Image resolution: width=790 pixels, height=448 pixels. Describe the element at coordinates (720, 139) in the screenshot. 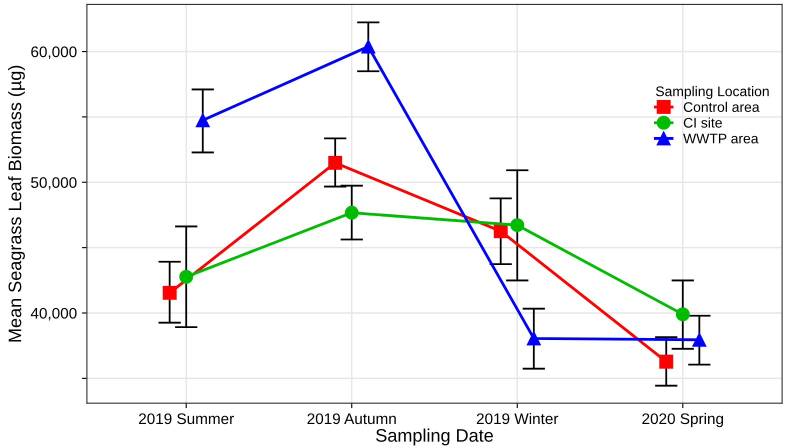

I see `legend-label: WWTP area` at that location.